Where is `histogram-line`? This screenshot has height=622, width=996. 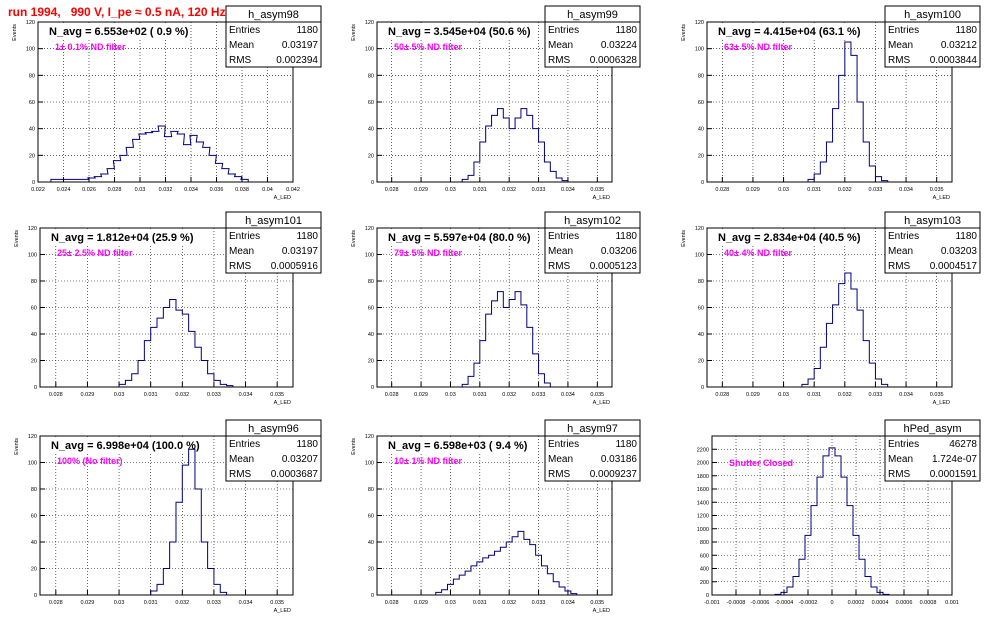 histogram-line is located at coordinates (845, 329).